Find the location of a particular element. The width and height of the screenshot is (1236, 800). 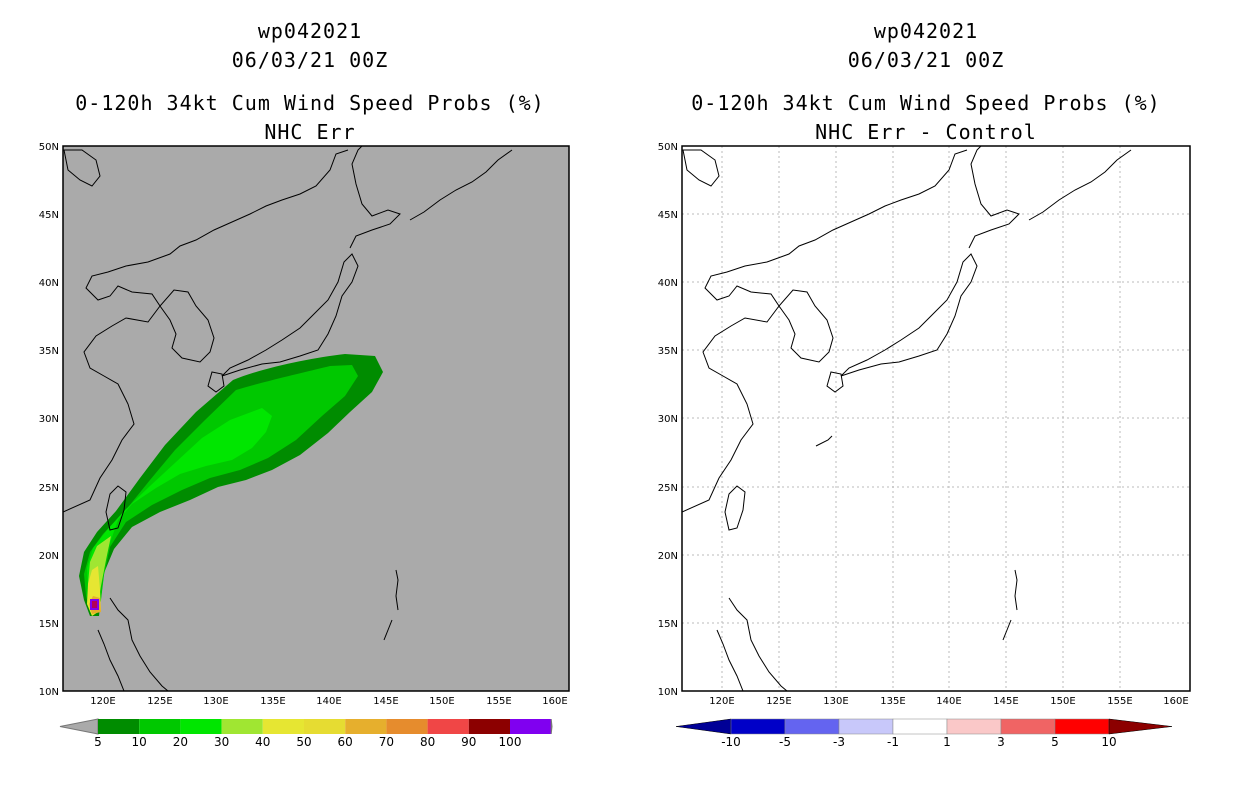

right-datetime: 06/03/21 00Z is located at coordinates (926, 60).